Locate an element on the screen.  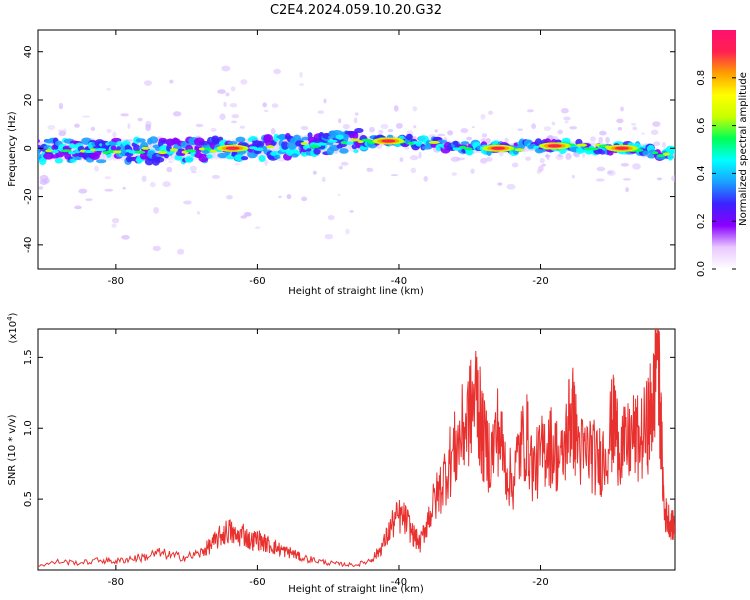
colorbar-tick-label: 0.2 is located at coordinates (701, 221).